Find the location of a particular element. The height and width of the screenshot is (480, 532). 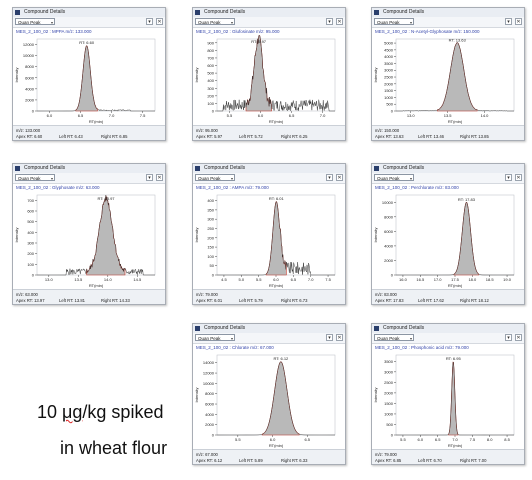

y-tick-label: 12000 is located at coordinates (29, 44).